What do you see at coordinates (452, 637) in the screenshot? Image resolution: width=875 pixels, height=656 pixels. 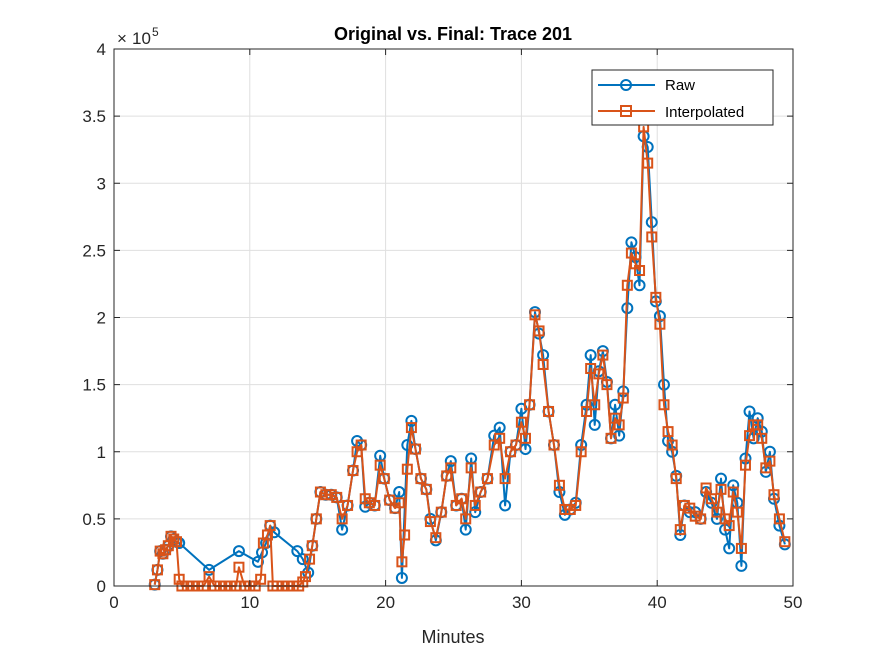 I see `x-axis-label: Minutes` at bounding box center [452, 637].